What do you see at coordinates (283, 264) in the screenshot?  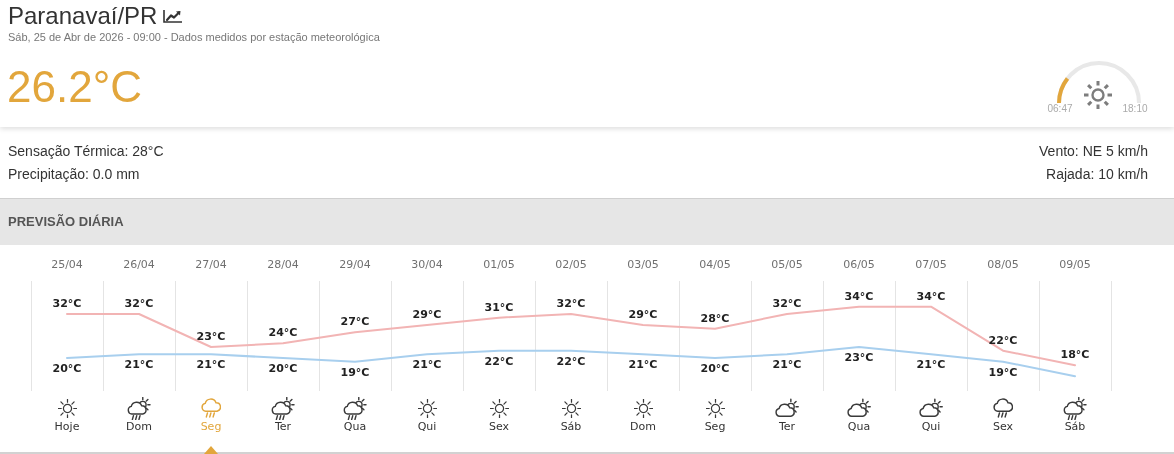 I see `x-tick-label: 28/04` at bounding box center [283, 264].